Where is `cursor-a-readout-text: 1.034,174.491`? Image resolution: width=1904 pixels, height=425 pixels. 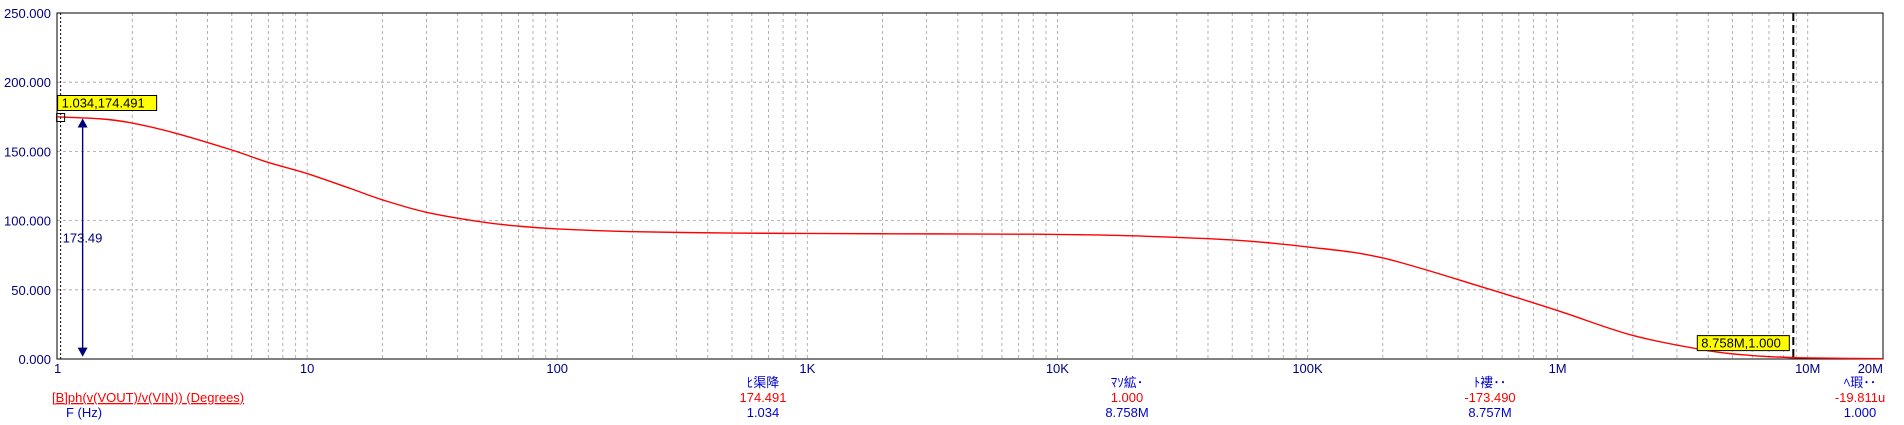 cursor-a-readout-text: 1.034,174.491 is located at coordinates (103, 103).